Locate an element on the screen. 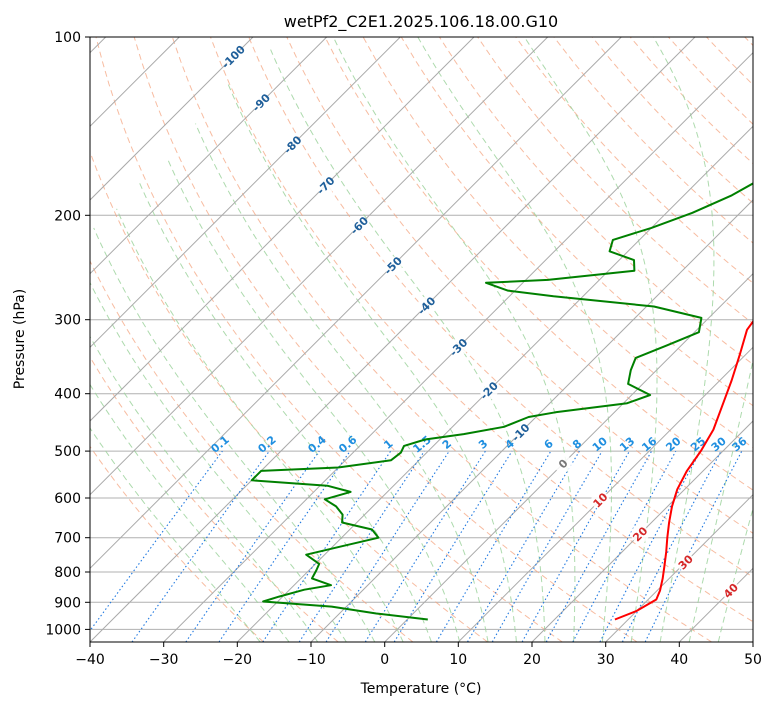 The width and height of the screenshot is (775, 708). y-tick-label: 500 is located at coordinates (67, 452).